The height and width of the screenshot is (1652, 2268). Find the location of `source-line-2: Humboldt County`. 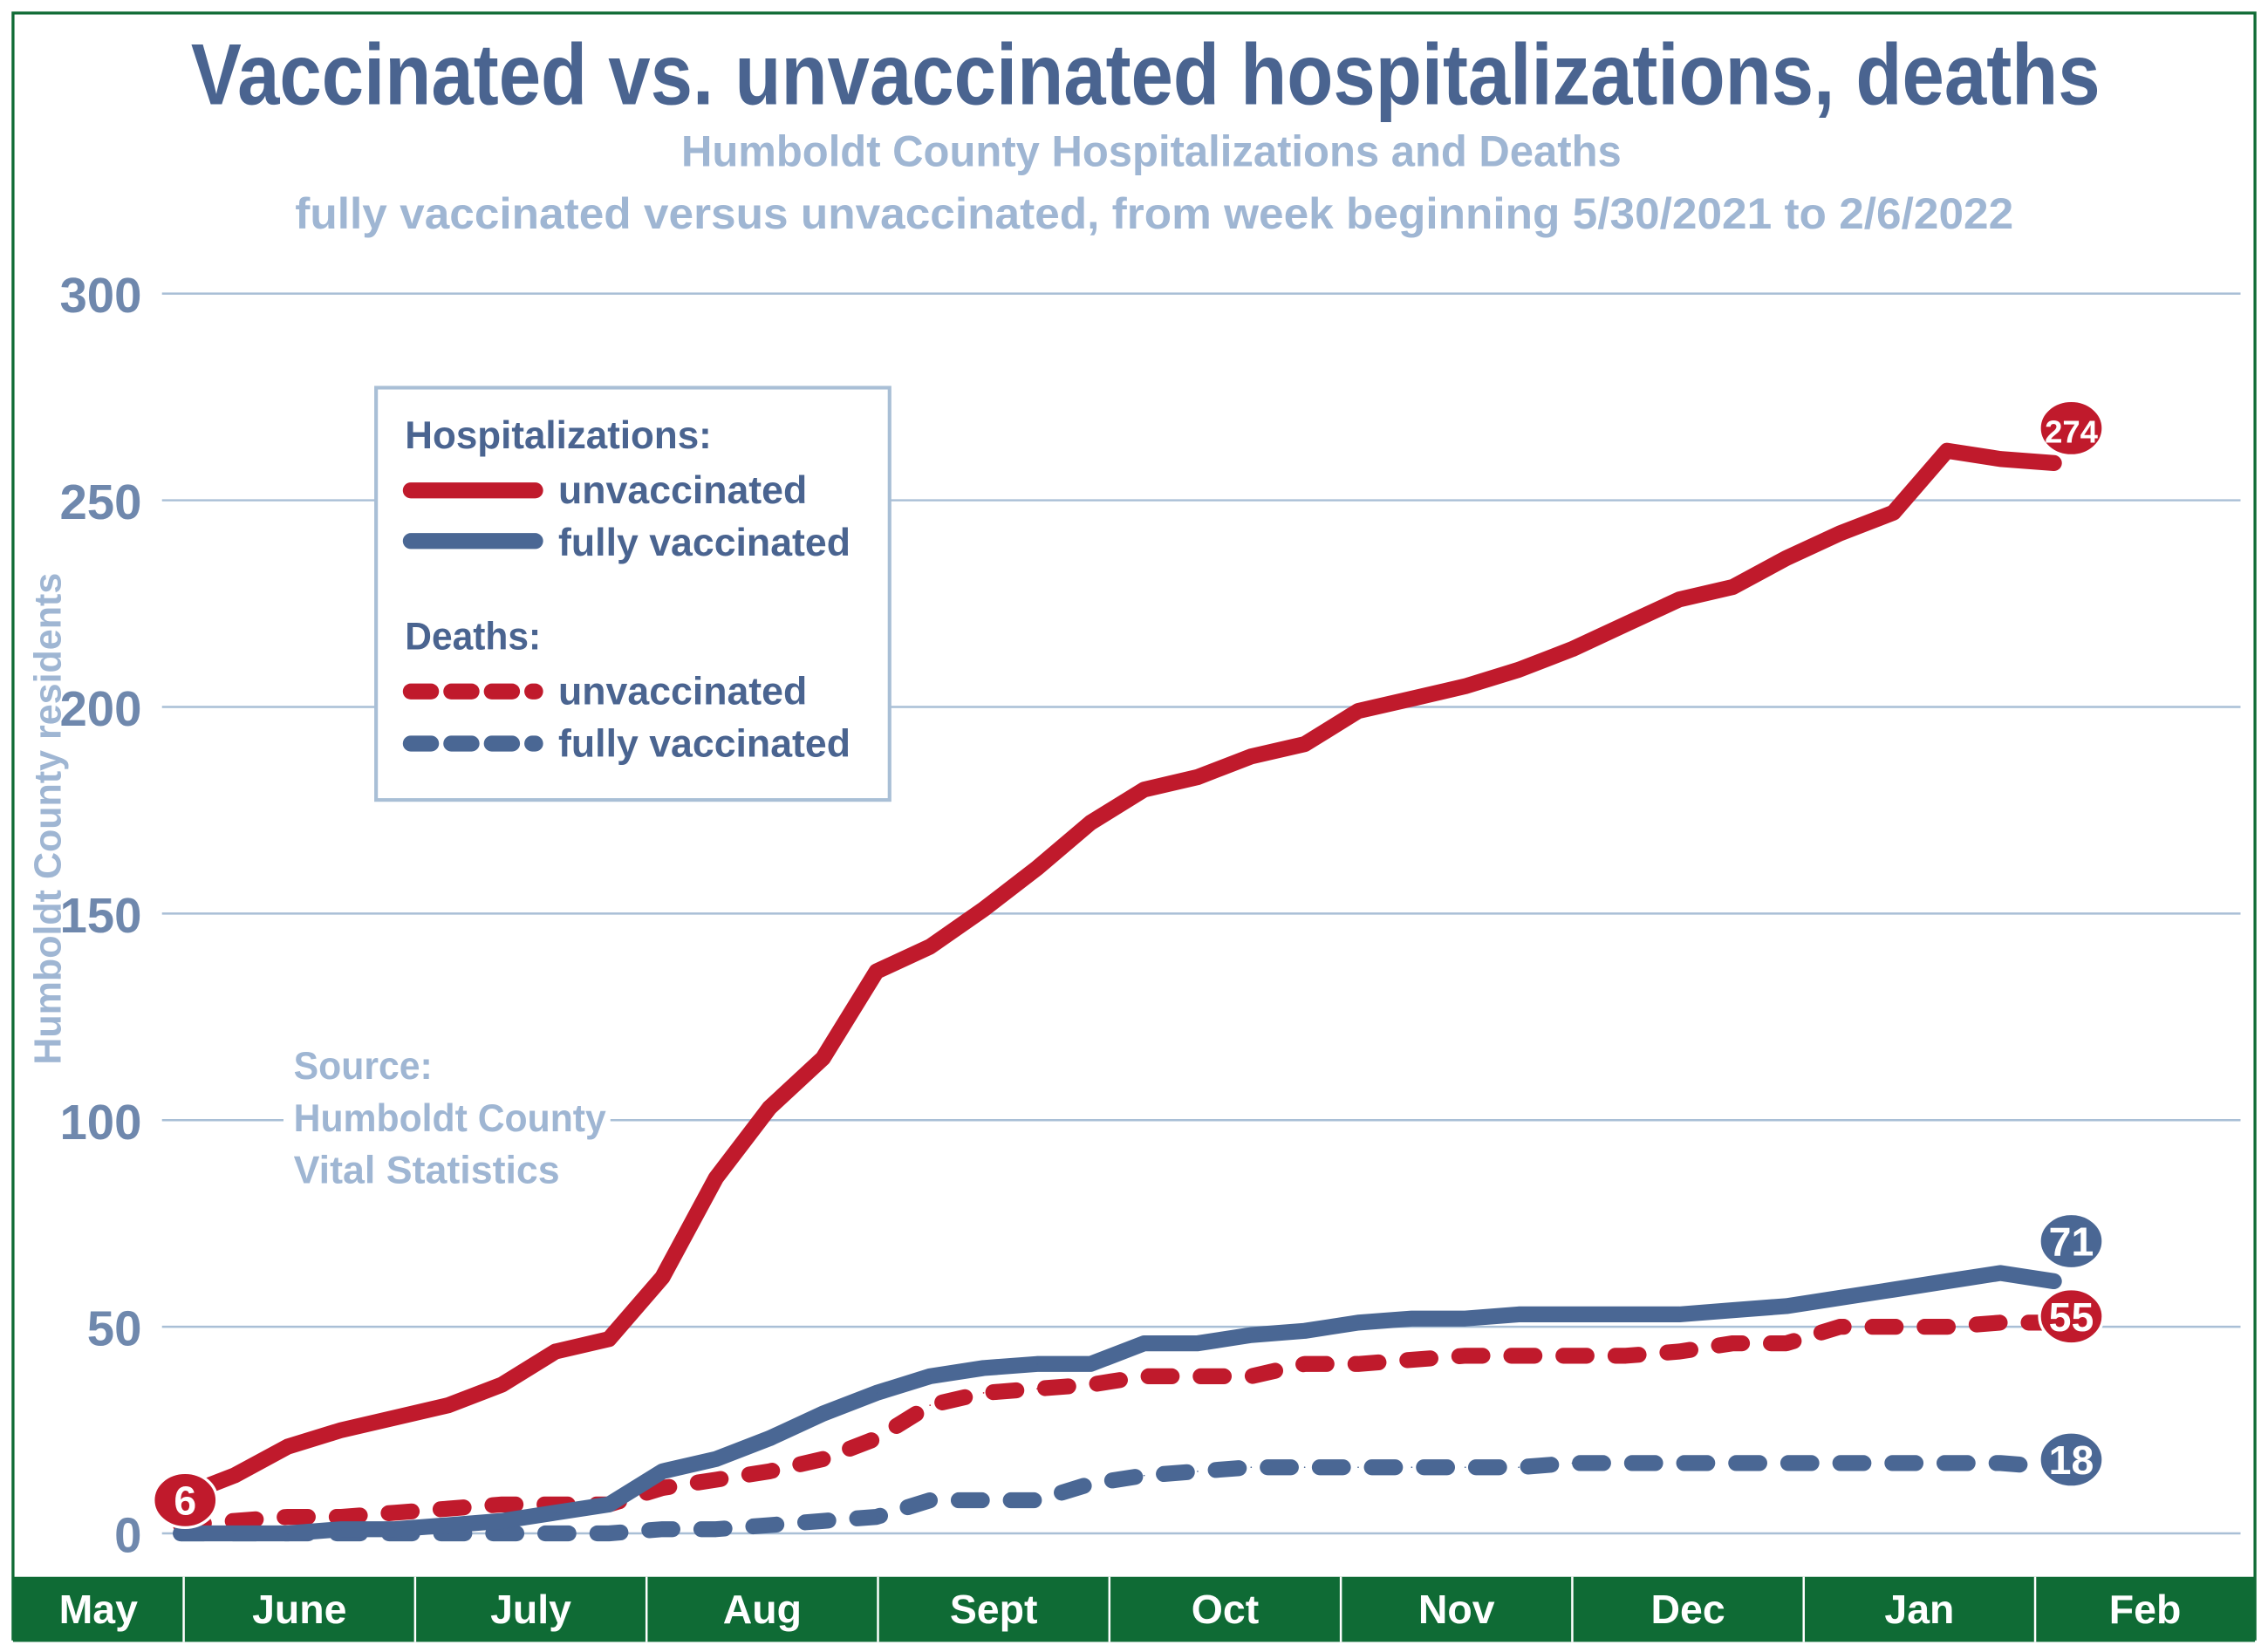

source-line-2: Humboldt County is located at coordinates (450, 1118).